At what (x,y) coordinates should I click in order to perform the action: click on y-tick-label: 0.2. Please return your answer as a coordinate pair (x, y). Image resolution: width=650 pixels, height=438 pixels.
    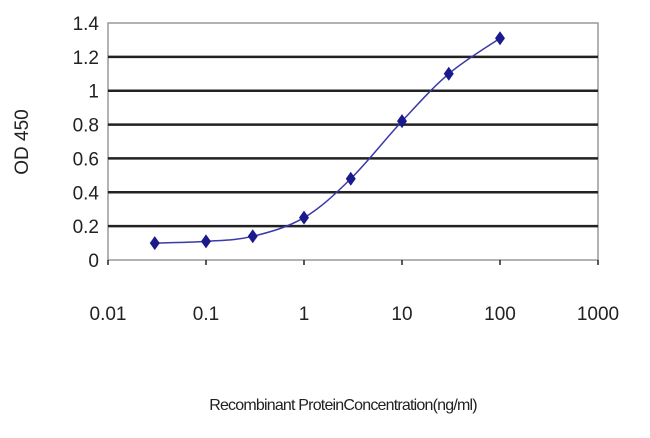
    Looking at the image, I should click on (86, 227).